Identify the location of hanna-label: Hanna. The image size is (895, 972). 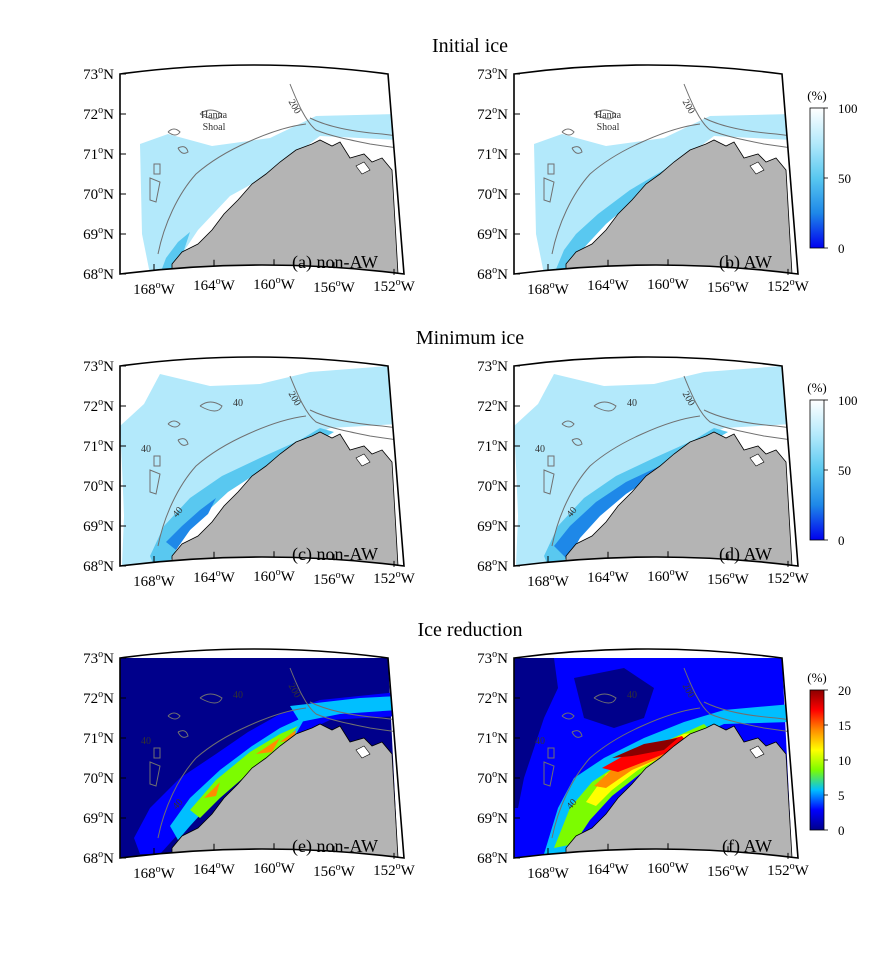
(214, 115).